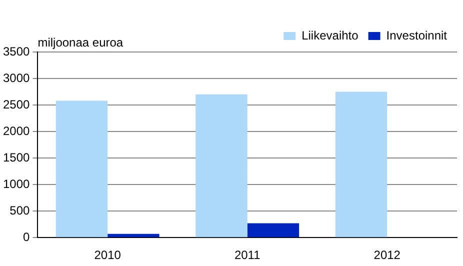  Describe the element at coordinates (26, 237) in the screenshot. I see `y-tick-label: 0` at that location.